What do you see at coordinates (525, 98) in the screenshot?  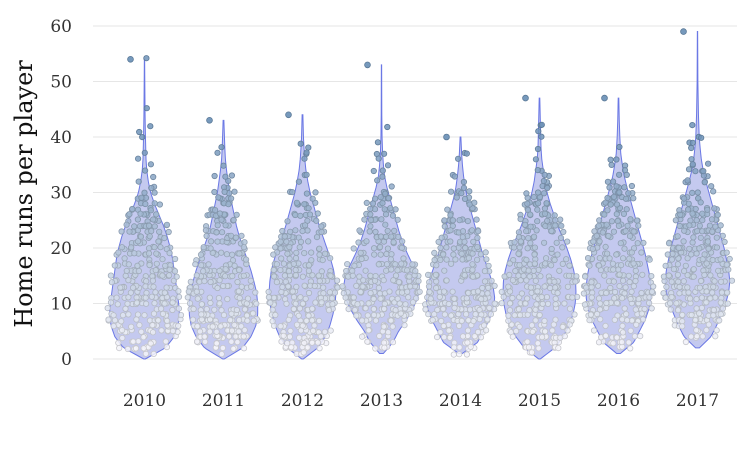 I see `point-max-2015` at bounding box center [525, 98].